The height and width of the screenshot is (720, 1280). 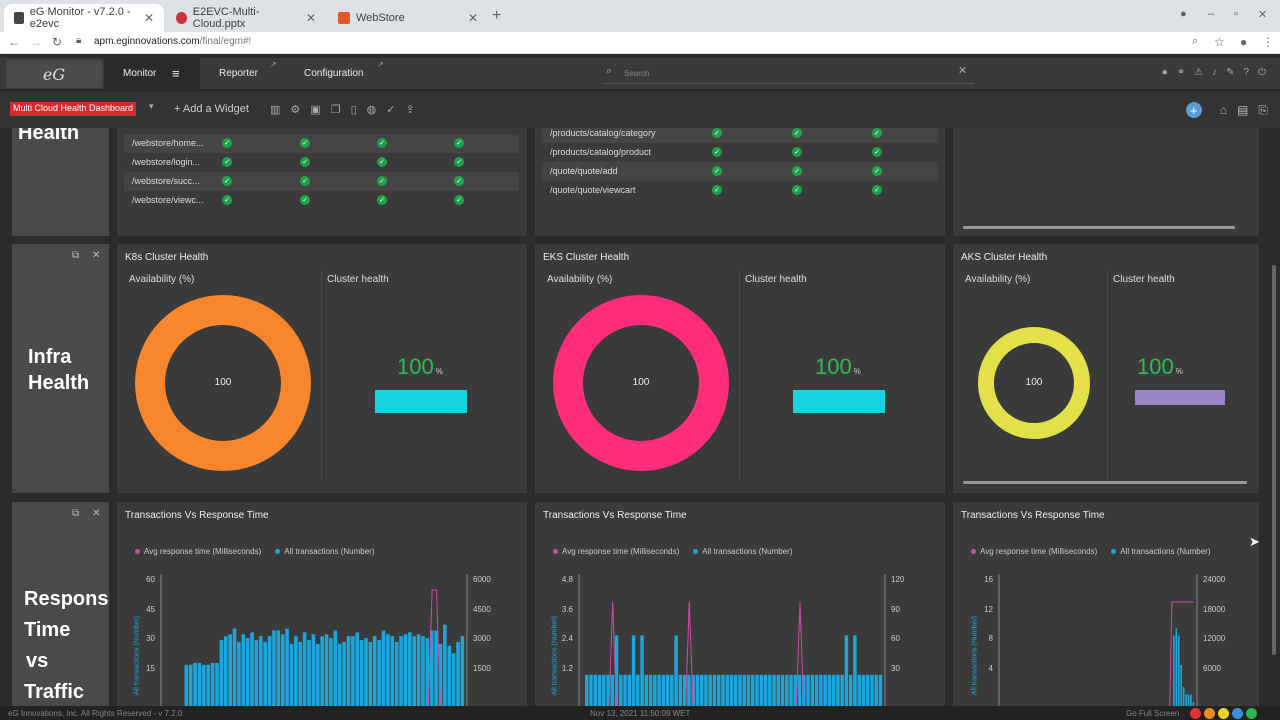 What do you see at coordinates (1262, 72) in the screenshot?
I see `power-icon: ⏻` at bounding box center [1262, 72].